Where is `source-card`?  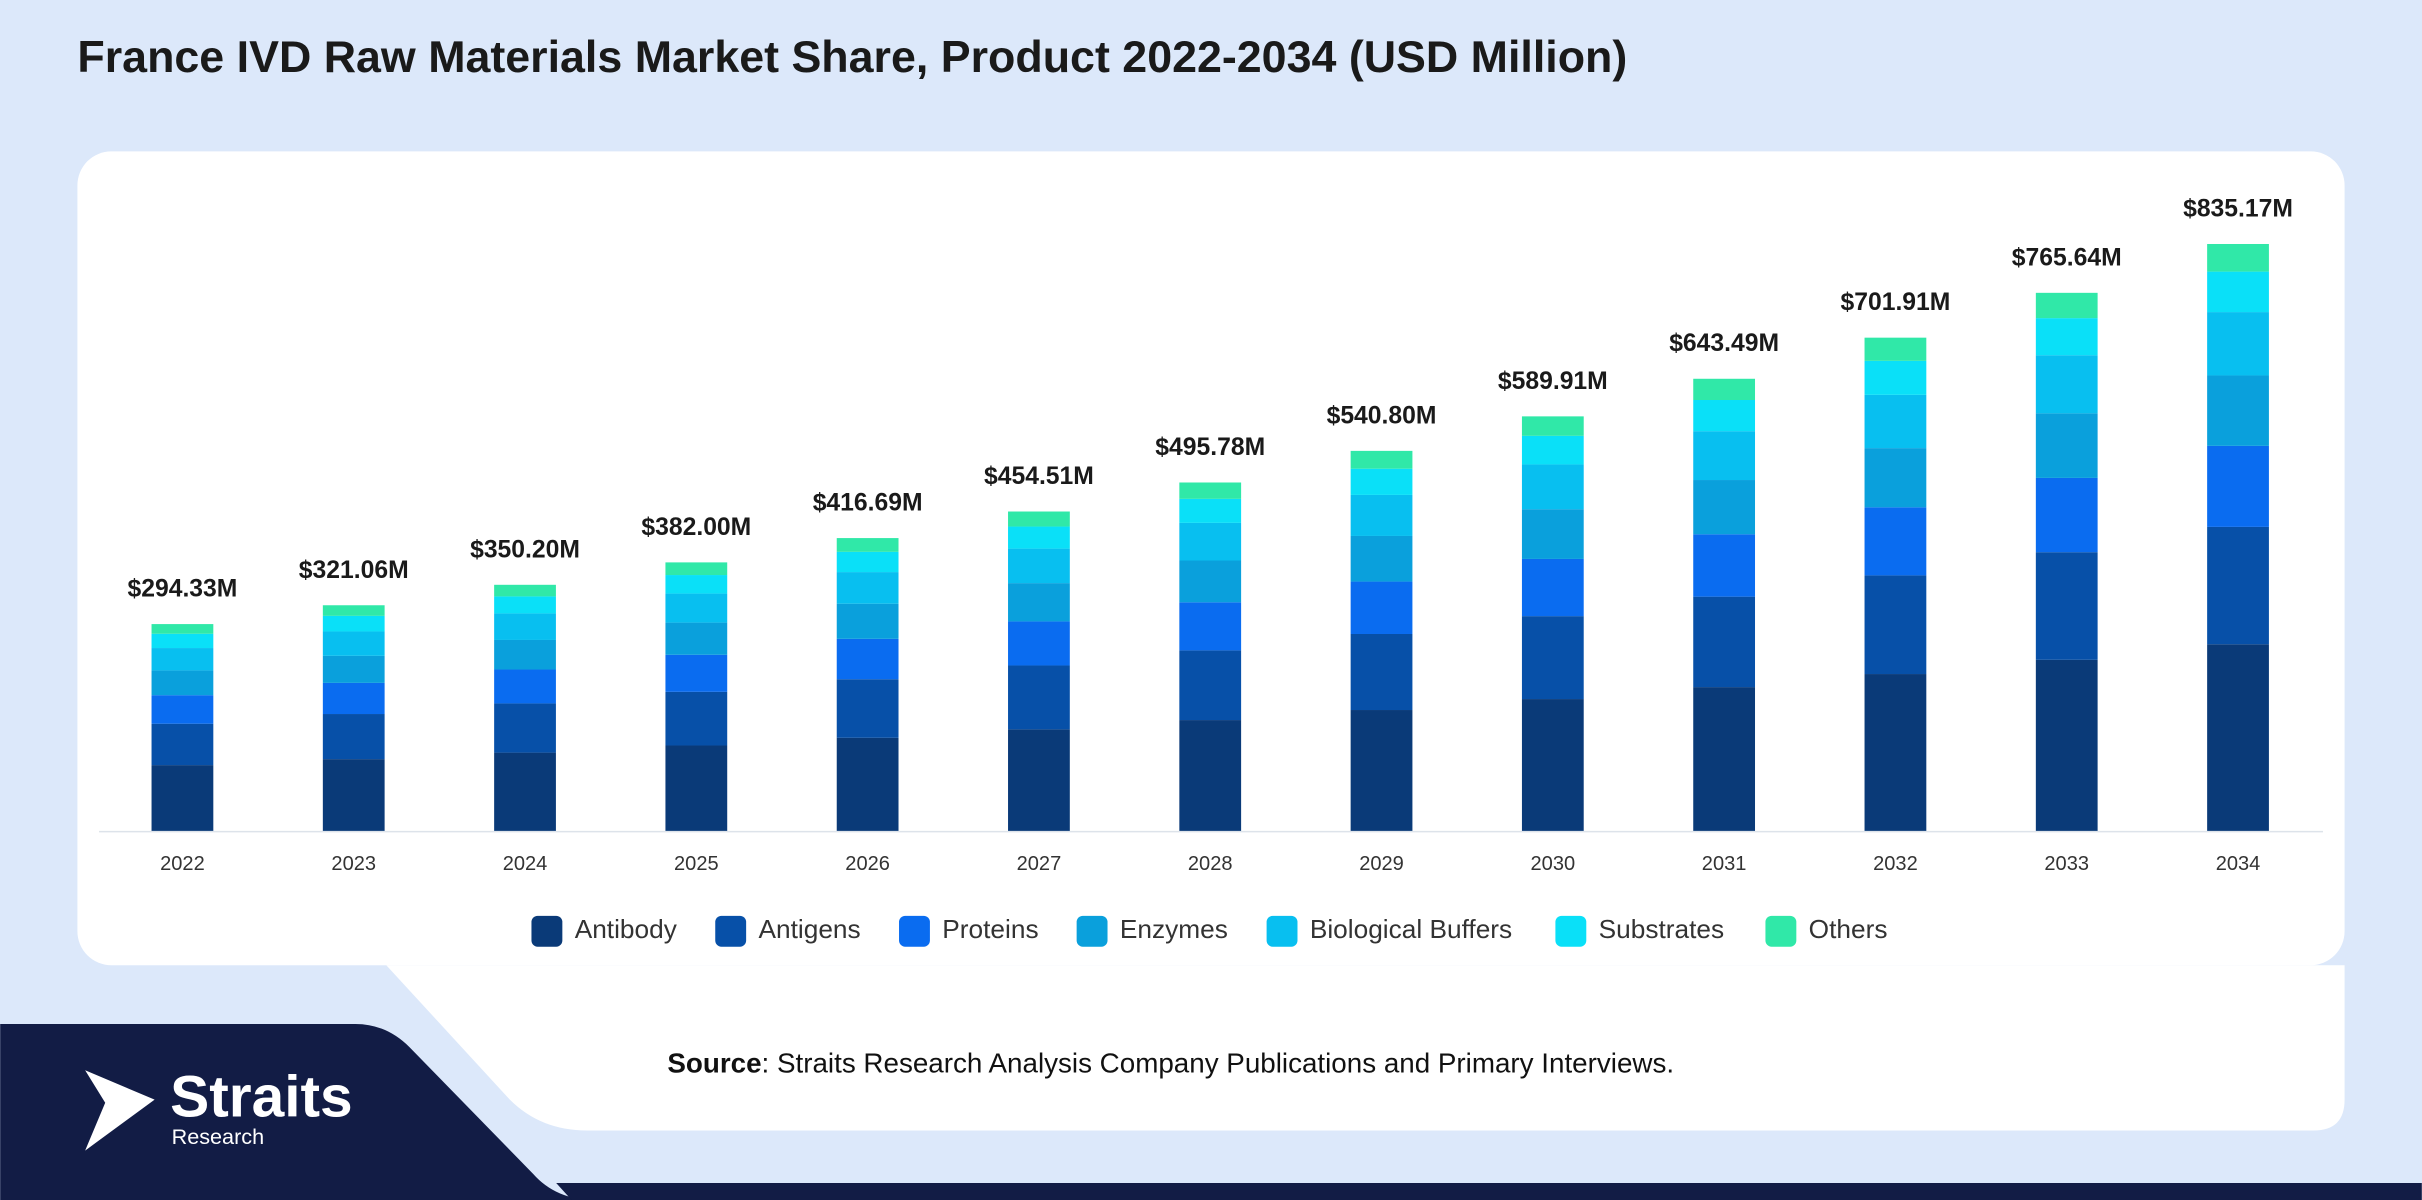
source-card is located at coordinates (1365, 1048).